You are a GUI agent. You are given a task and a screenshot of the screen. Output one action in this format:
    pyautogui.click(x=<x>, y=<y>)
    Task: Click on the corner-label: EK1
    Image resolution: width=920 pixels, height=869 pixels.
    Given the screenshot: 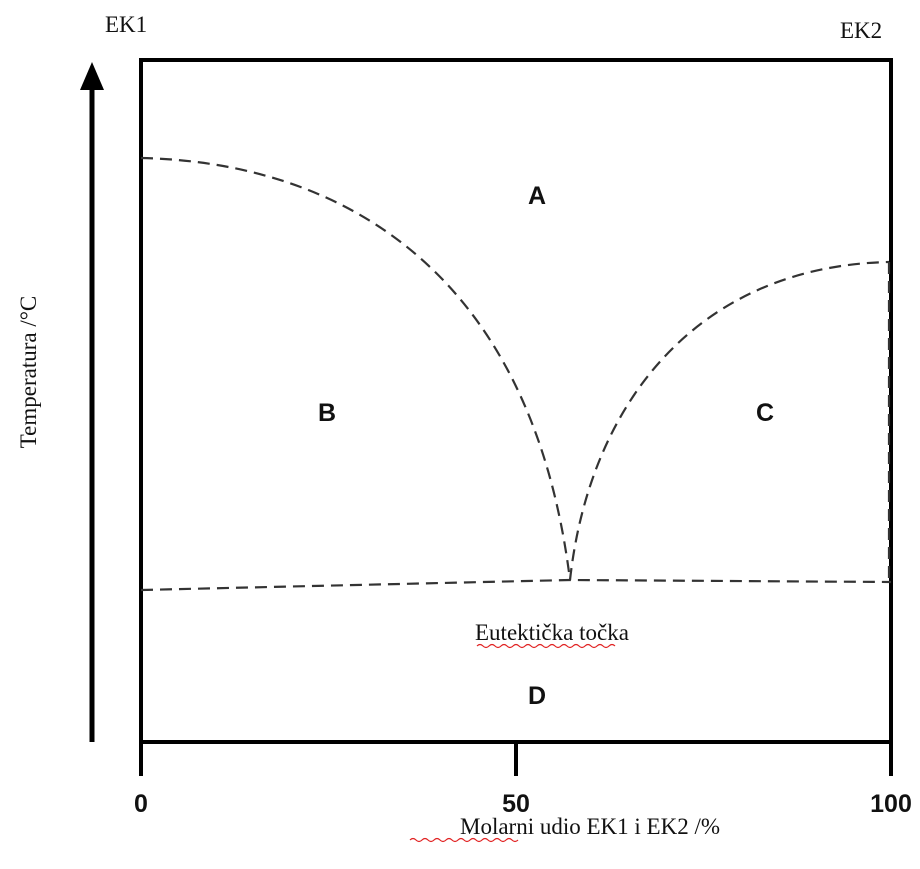 What is the action you would take?
    pyautogui.click(x=126, y=24)
    